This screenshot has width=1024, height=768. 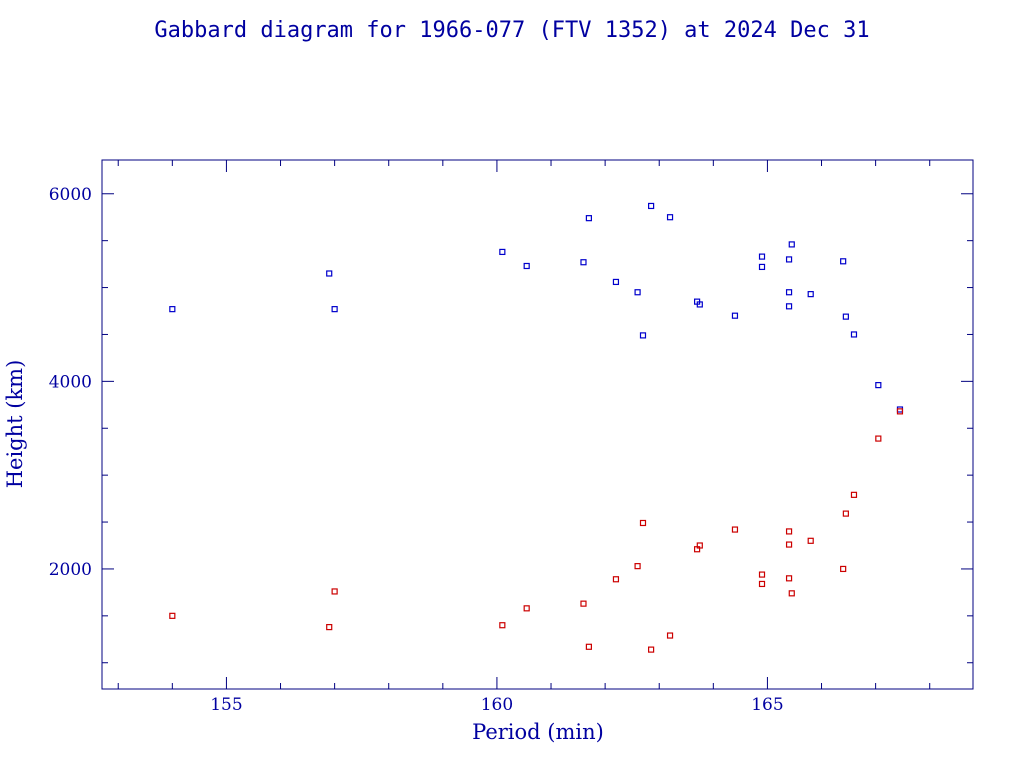 What do you see at coordinates (538, 732) in the screenshot?
I see `x-axis-label: Period (min)` at bounding box center [538, 732].